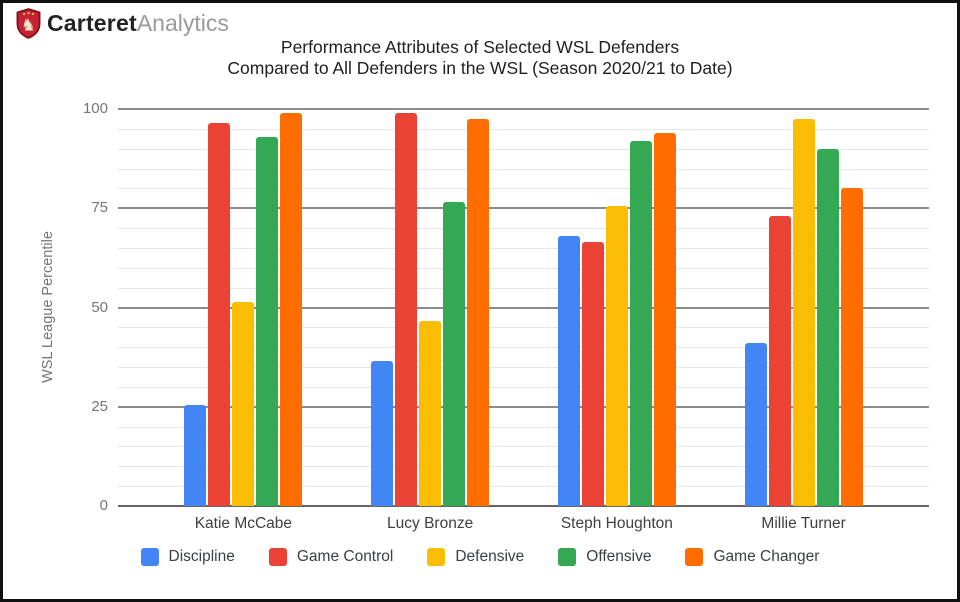  I want to click on bar-defensive-lucy-bronze, so click(430, 413).